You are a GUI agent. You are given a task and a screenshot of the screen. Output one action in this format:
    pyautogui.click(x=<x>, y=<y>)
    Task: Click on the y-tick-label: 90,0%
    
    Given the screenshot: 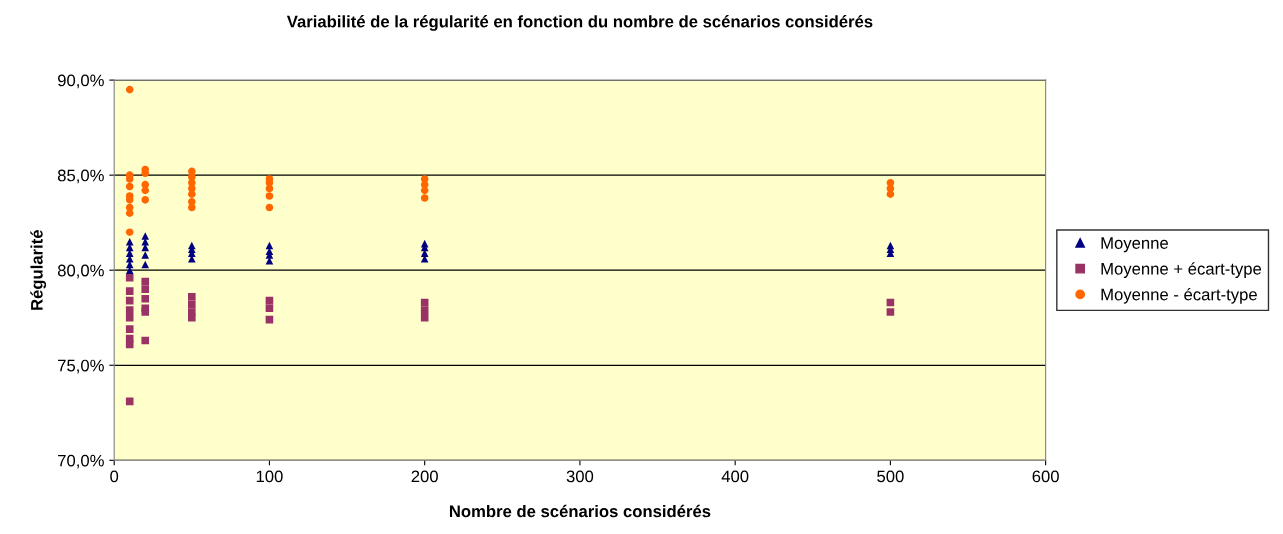 What is the action you would take?
    pyautogui.click(x=80, y=81)
    